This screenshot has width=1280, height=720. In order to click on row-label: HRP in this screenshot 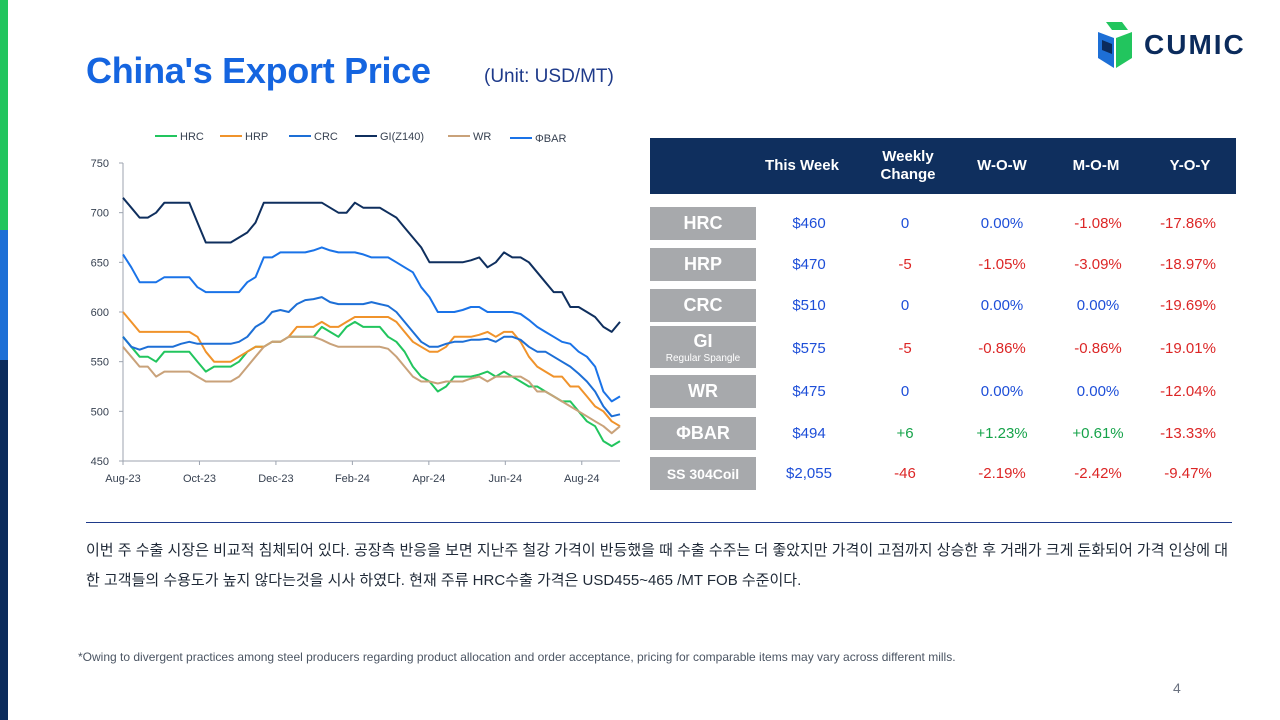, I will do `click(703, 264)`.